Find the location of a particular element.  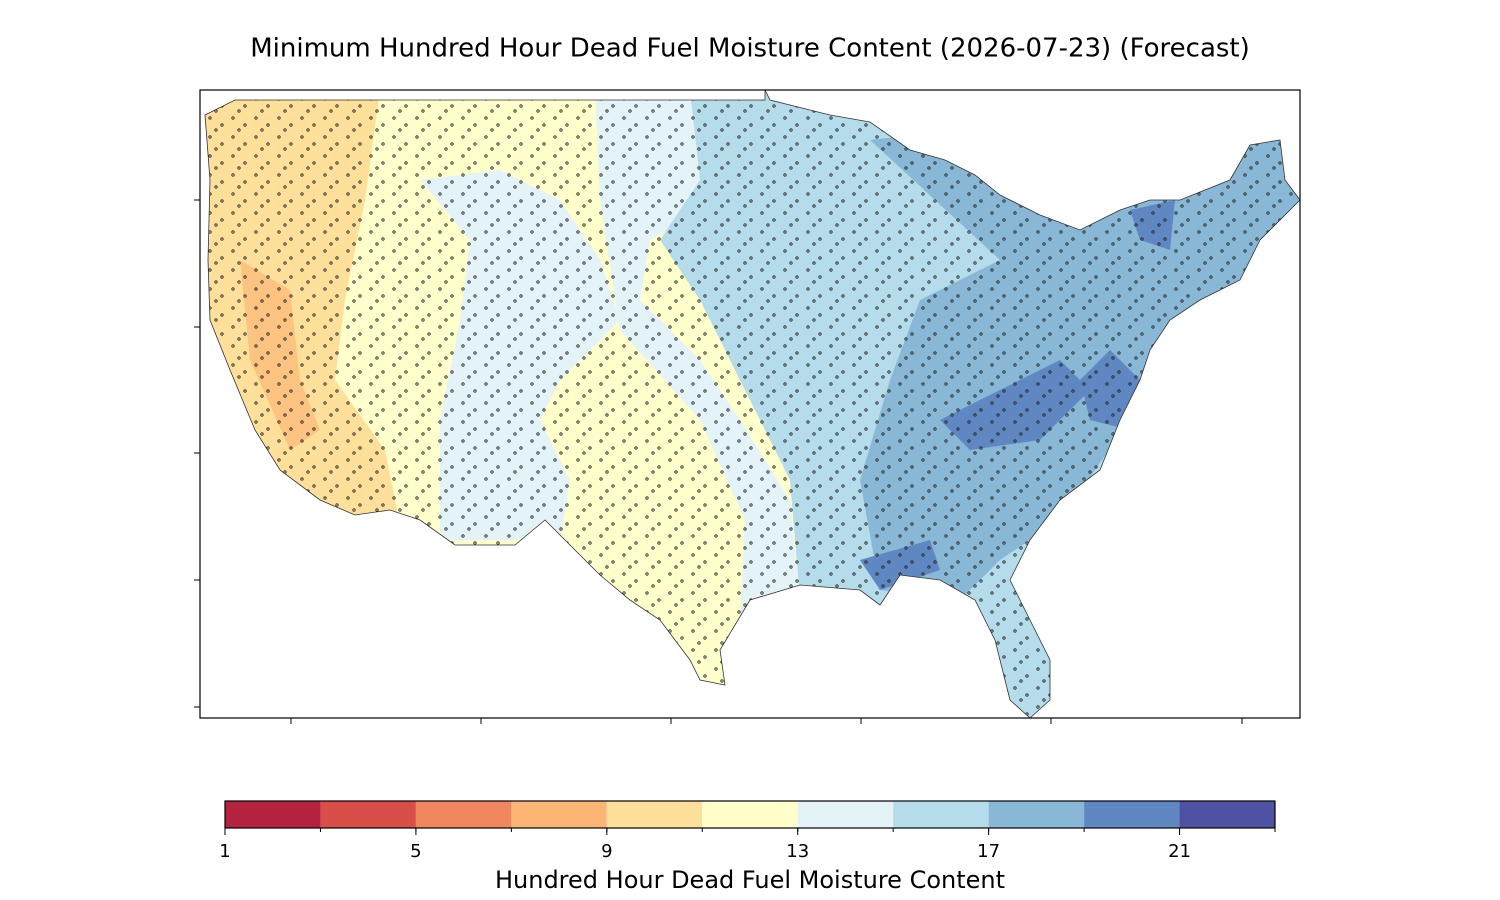

colorbar-tick-label: 21 is located at coordinates (1179, 851).